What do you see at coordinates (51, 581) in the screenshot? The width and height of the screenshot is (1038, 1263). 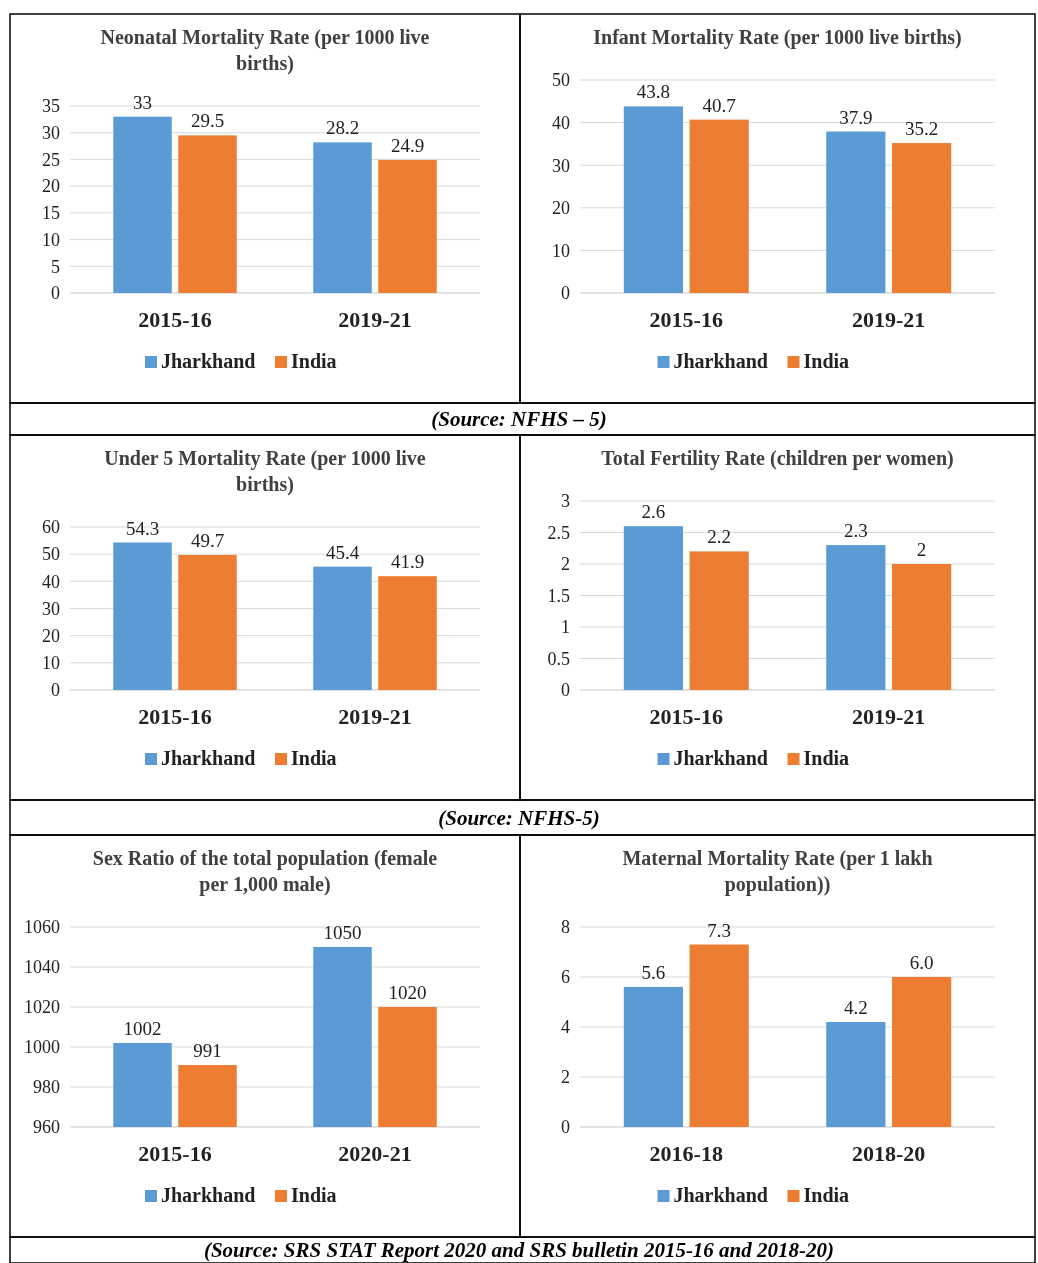 I see `y-tick-label: 40` at bounding box center [51, 581].